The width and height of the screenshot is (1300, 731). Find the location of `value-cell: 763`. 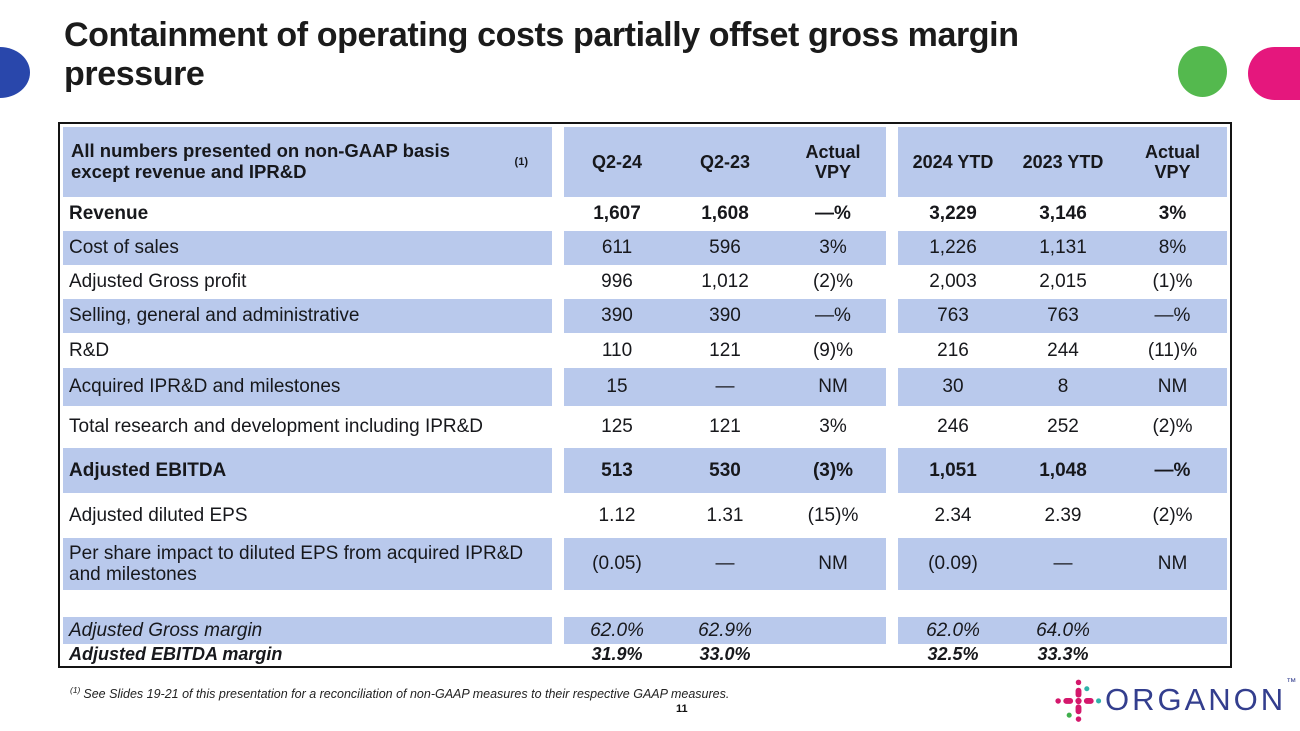

value-cell: 763 is located at coordinates (953, 316).